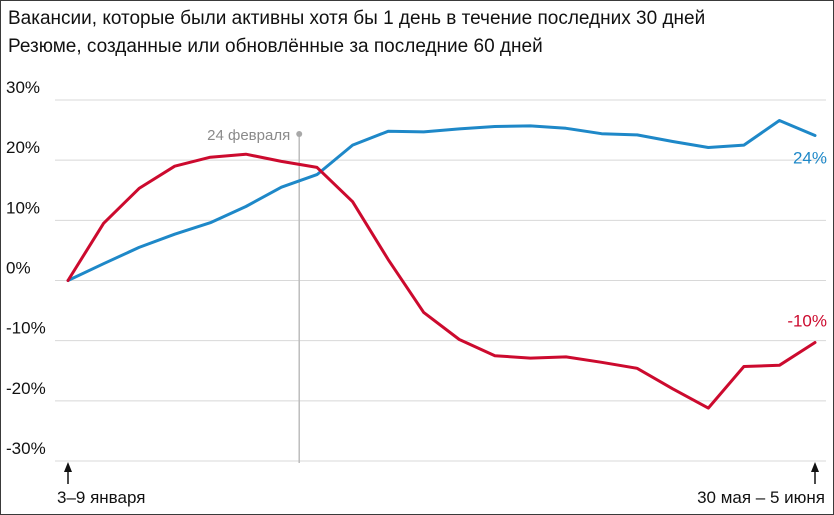 Image resolution: width=834 pixels, height=515 pixels. What do you see at coordinates (26, 328) in the screenshot?
I see `y-tick-label: -10%` at bounding box center [26, 328].